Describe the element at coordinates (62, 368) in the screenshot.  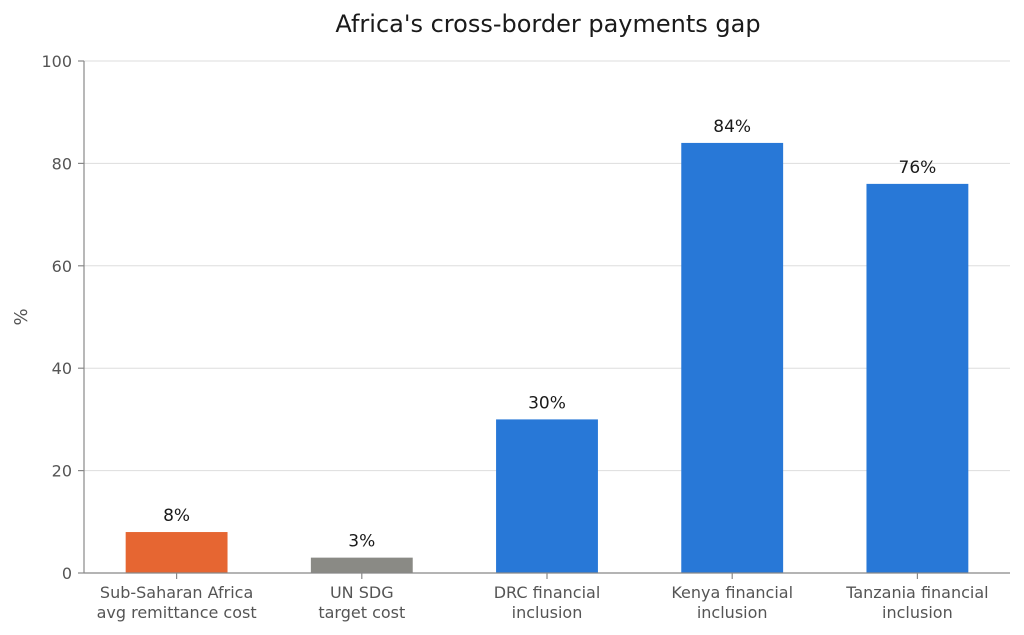
I see `y-tick-label: 40` at that location.